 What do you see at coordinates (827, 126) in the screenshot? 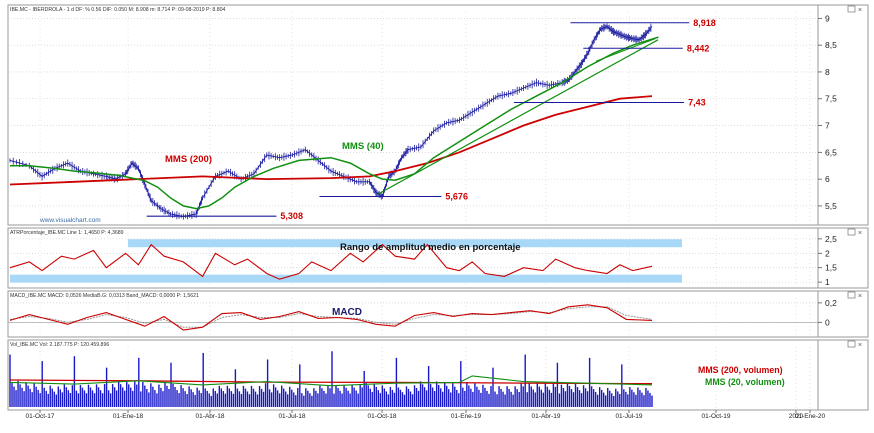
I see `price-y-tick-label: 7` at bounding box center [827, 126].